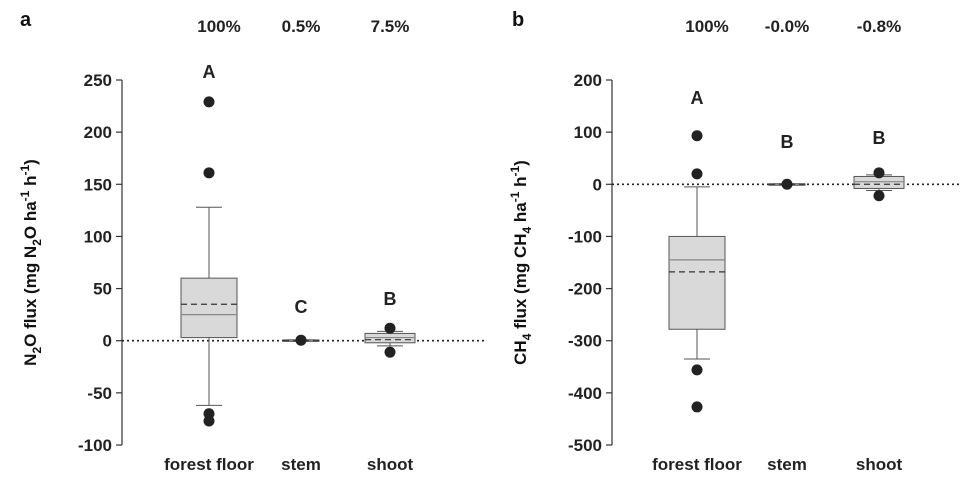  I want to click on percentage-label: -0.0%, so click(787, 26).